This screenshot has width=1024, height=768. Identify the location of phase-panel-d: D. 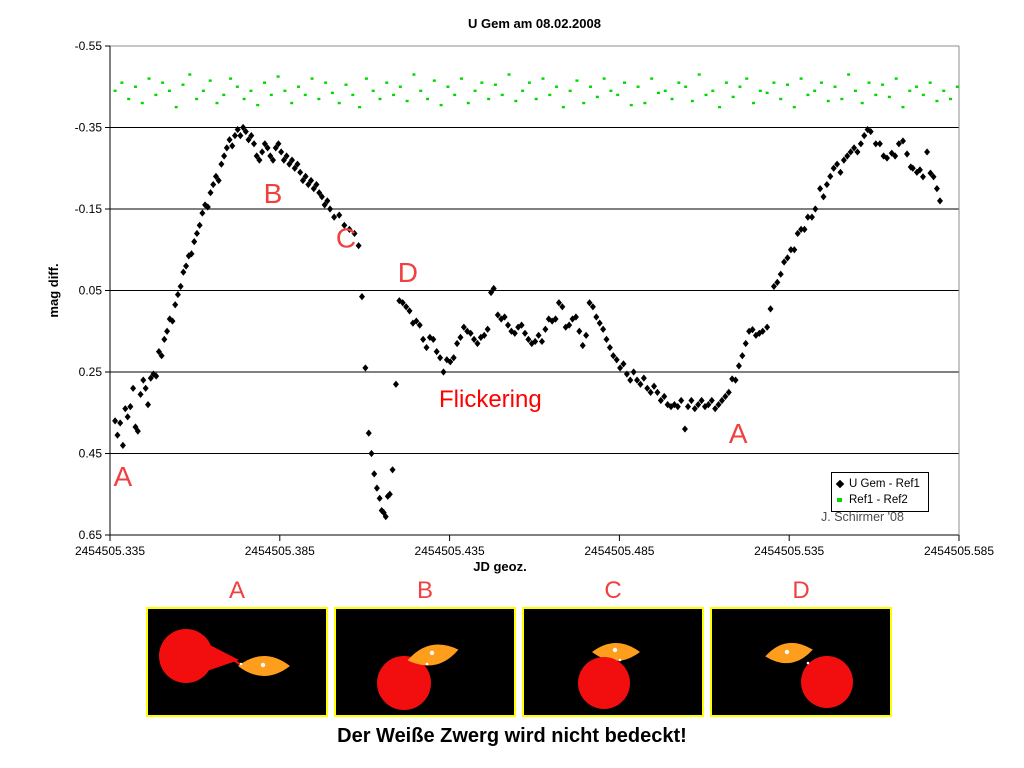
(801, 647).